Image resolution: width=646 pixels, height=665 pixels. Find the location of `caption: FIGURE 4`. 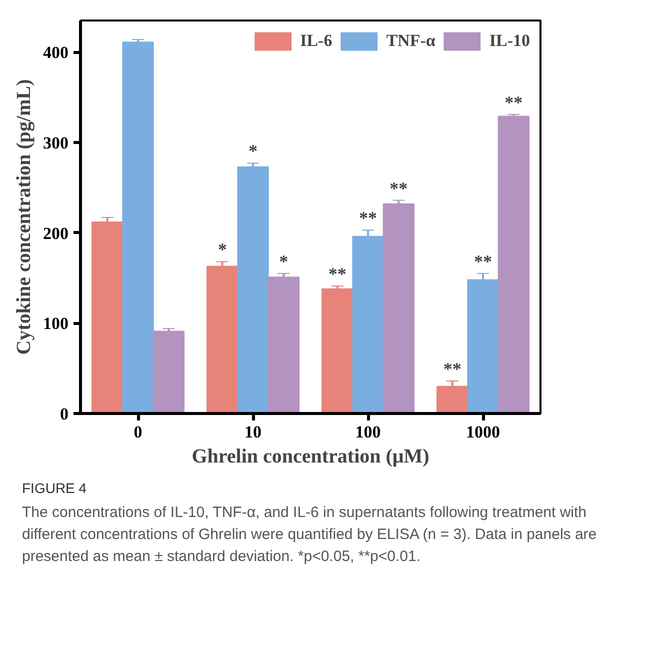

caption: FIGURE 4 is located at coordinates (54, 488).